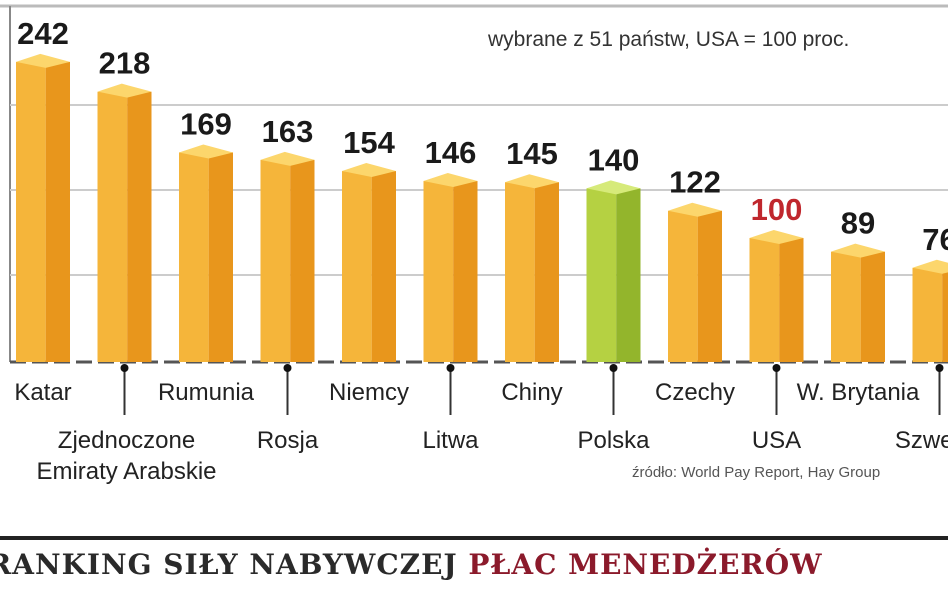 This screenshot has height=593, width=948. What do you see at coordinates (125, 63) in the screenshot?
I see `value-label-1: 218` at bounding box center [125, 63].